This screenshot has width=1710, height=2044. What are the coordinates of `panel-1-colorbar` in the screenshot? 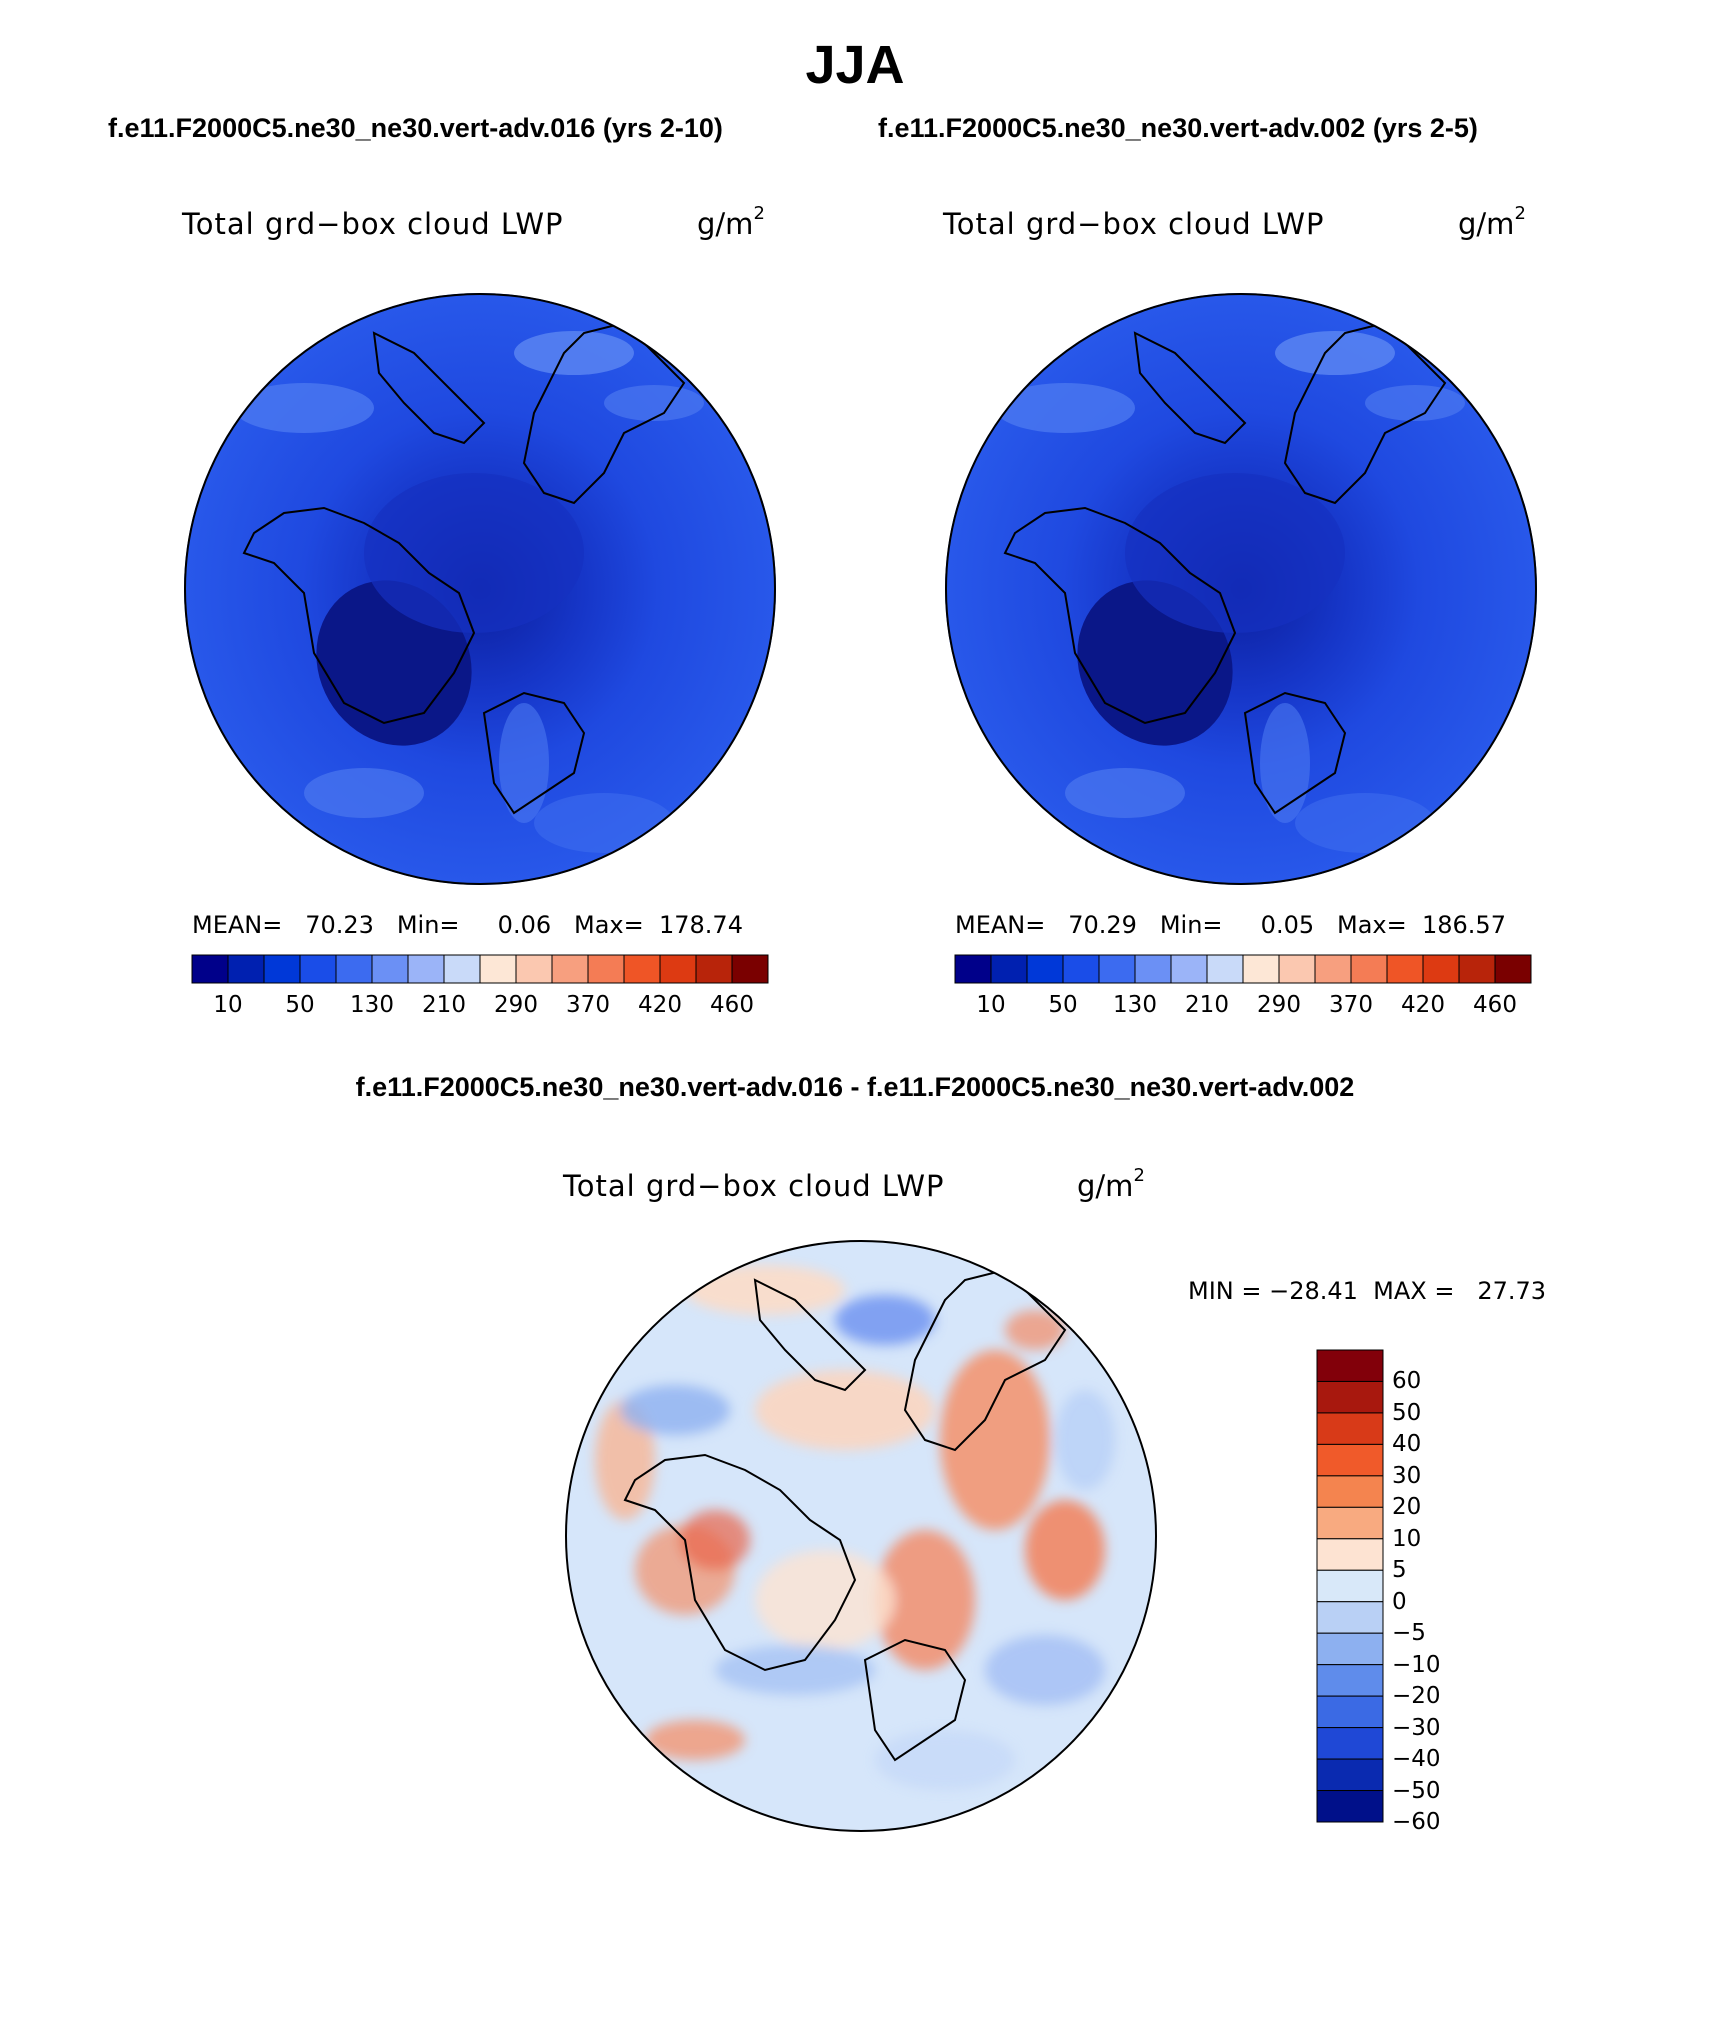 It's located at (480, 969).